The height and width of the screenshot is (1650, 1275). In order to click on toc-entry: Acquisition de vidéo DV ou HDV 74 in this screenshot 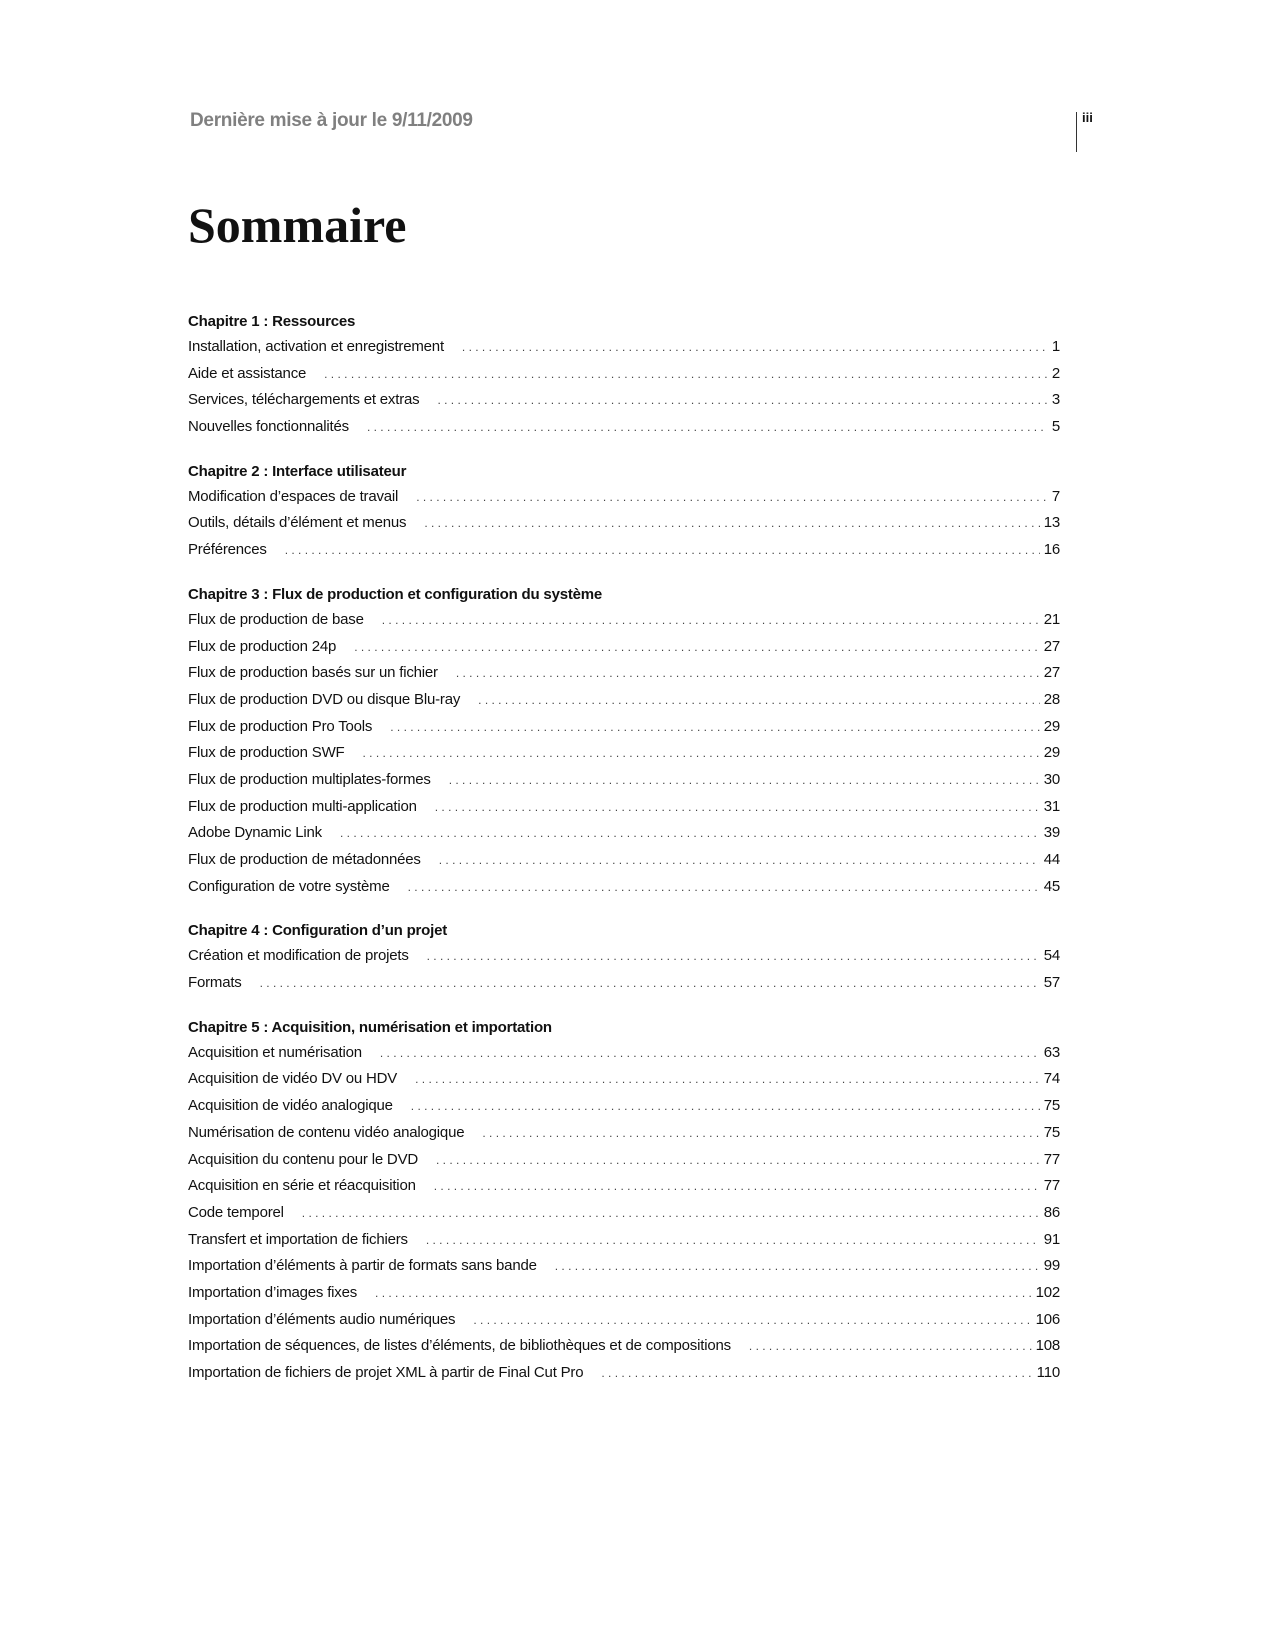, I will do `click(624, 1079)`.